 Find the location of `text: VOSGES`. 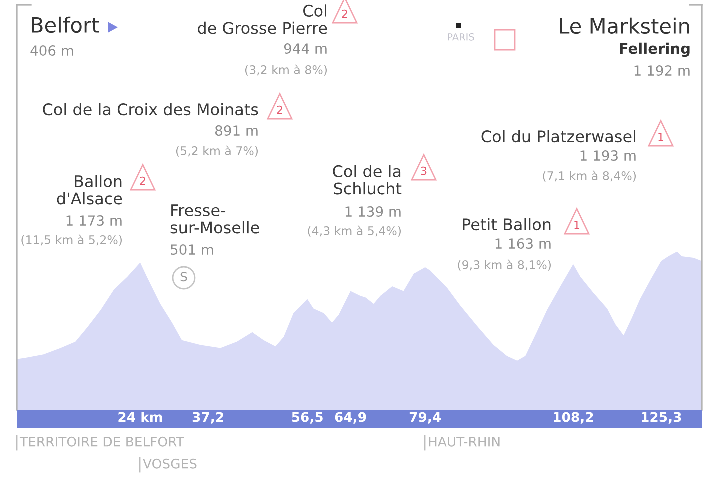

text: VOSGES is located at coordinates (170, 463).